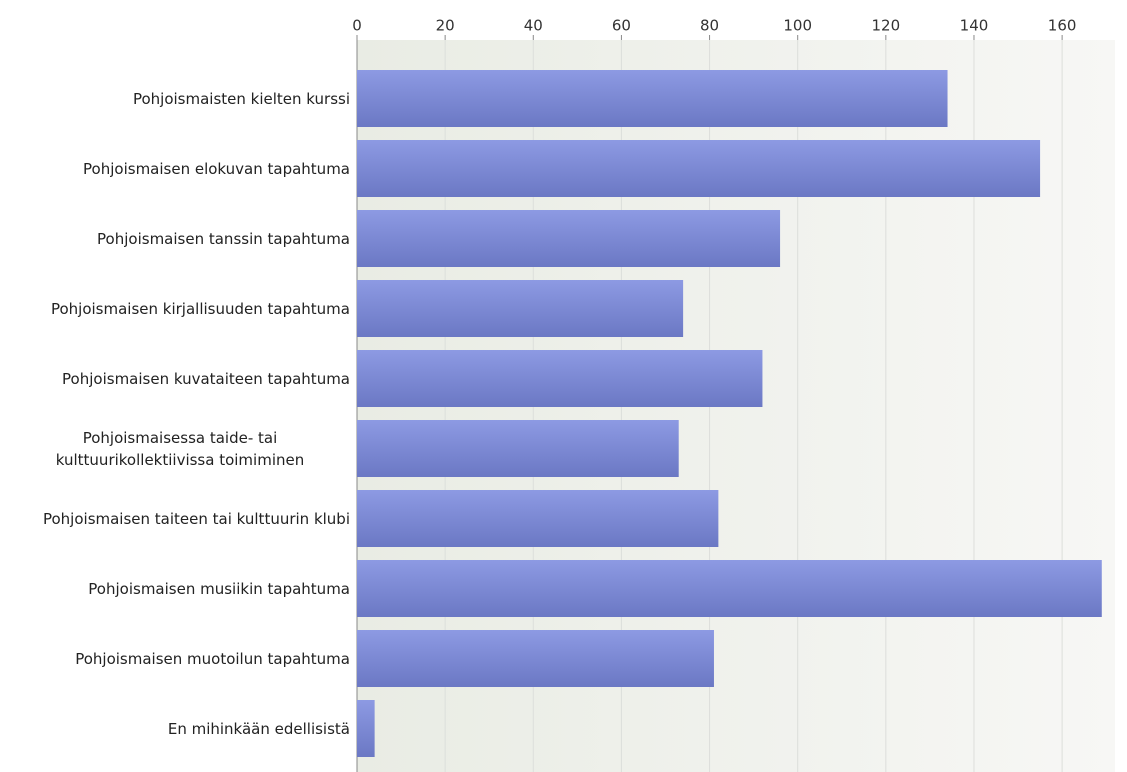 Image resolution: width=1127 pixels, height=772 pixels. What do you see at coordinates (219, 588) in the screenshot?
I see `y-tick-label: Pohjoismaisen musiikin tapahtuma` at bounding box center [219, 588].